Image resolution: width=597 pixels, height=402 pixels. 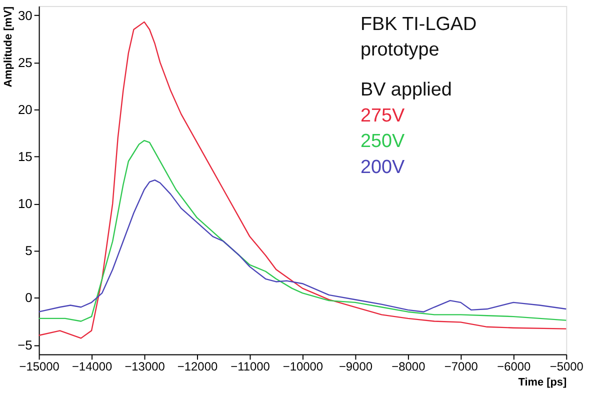 I want to click on x-tick-label: −6000, so click(x=514, y=367).